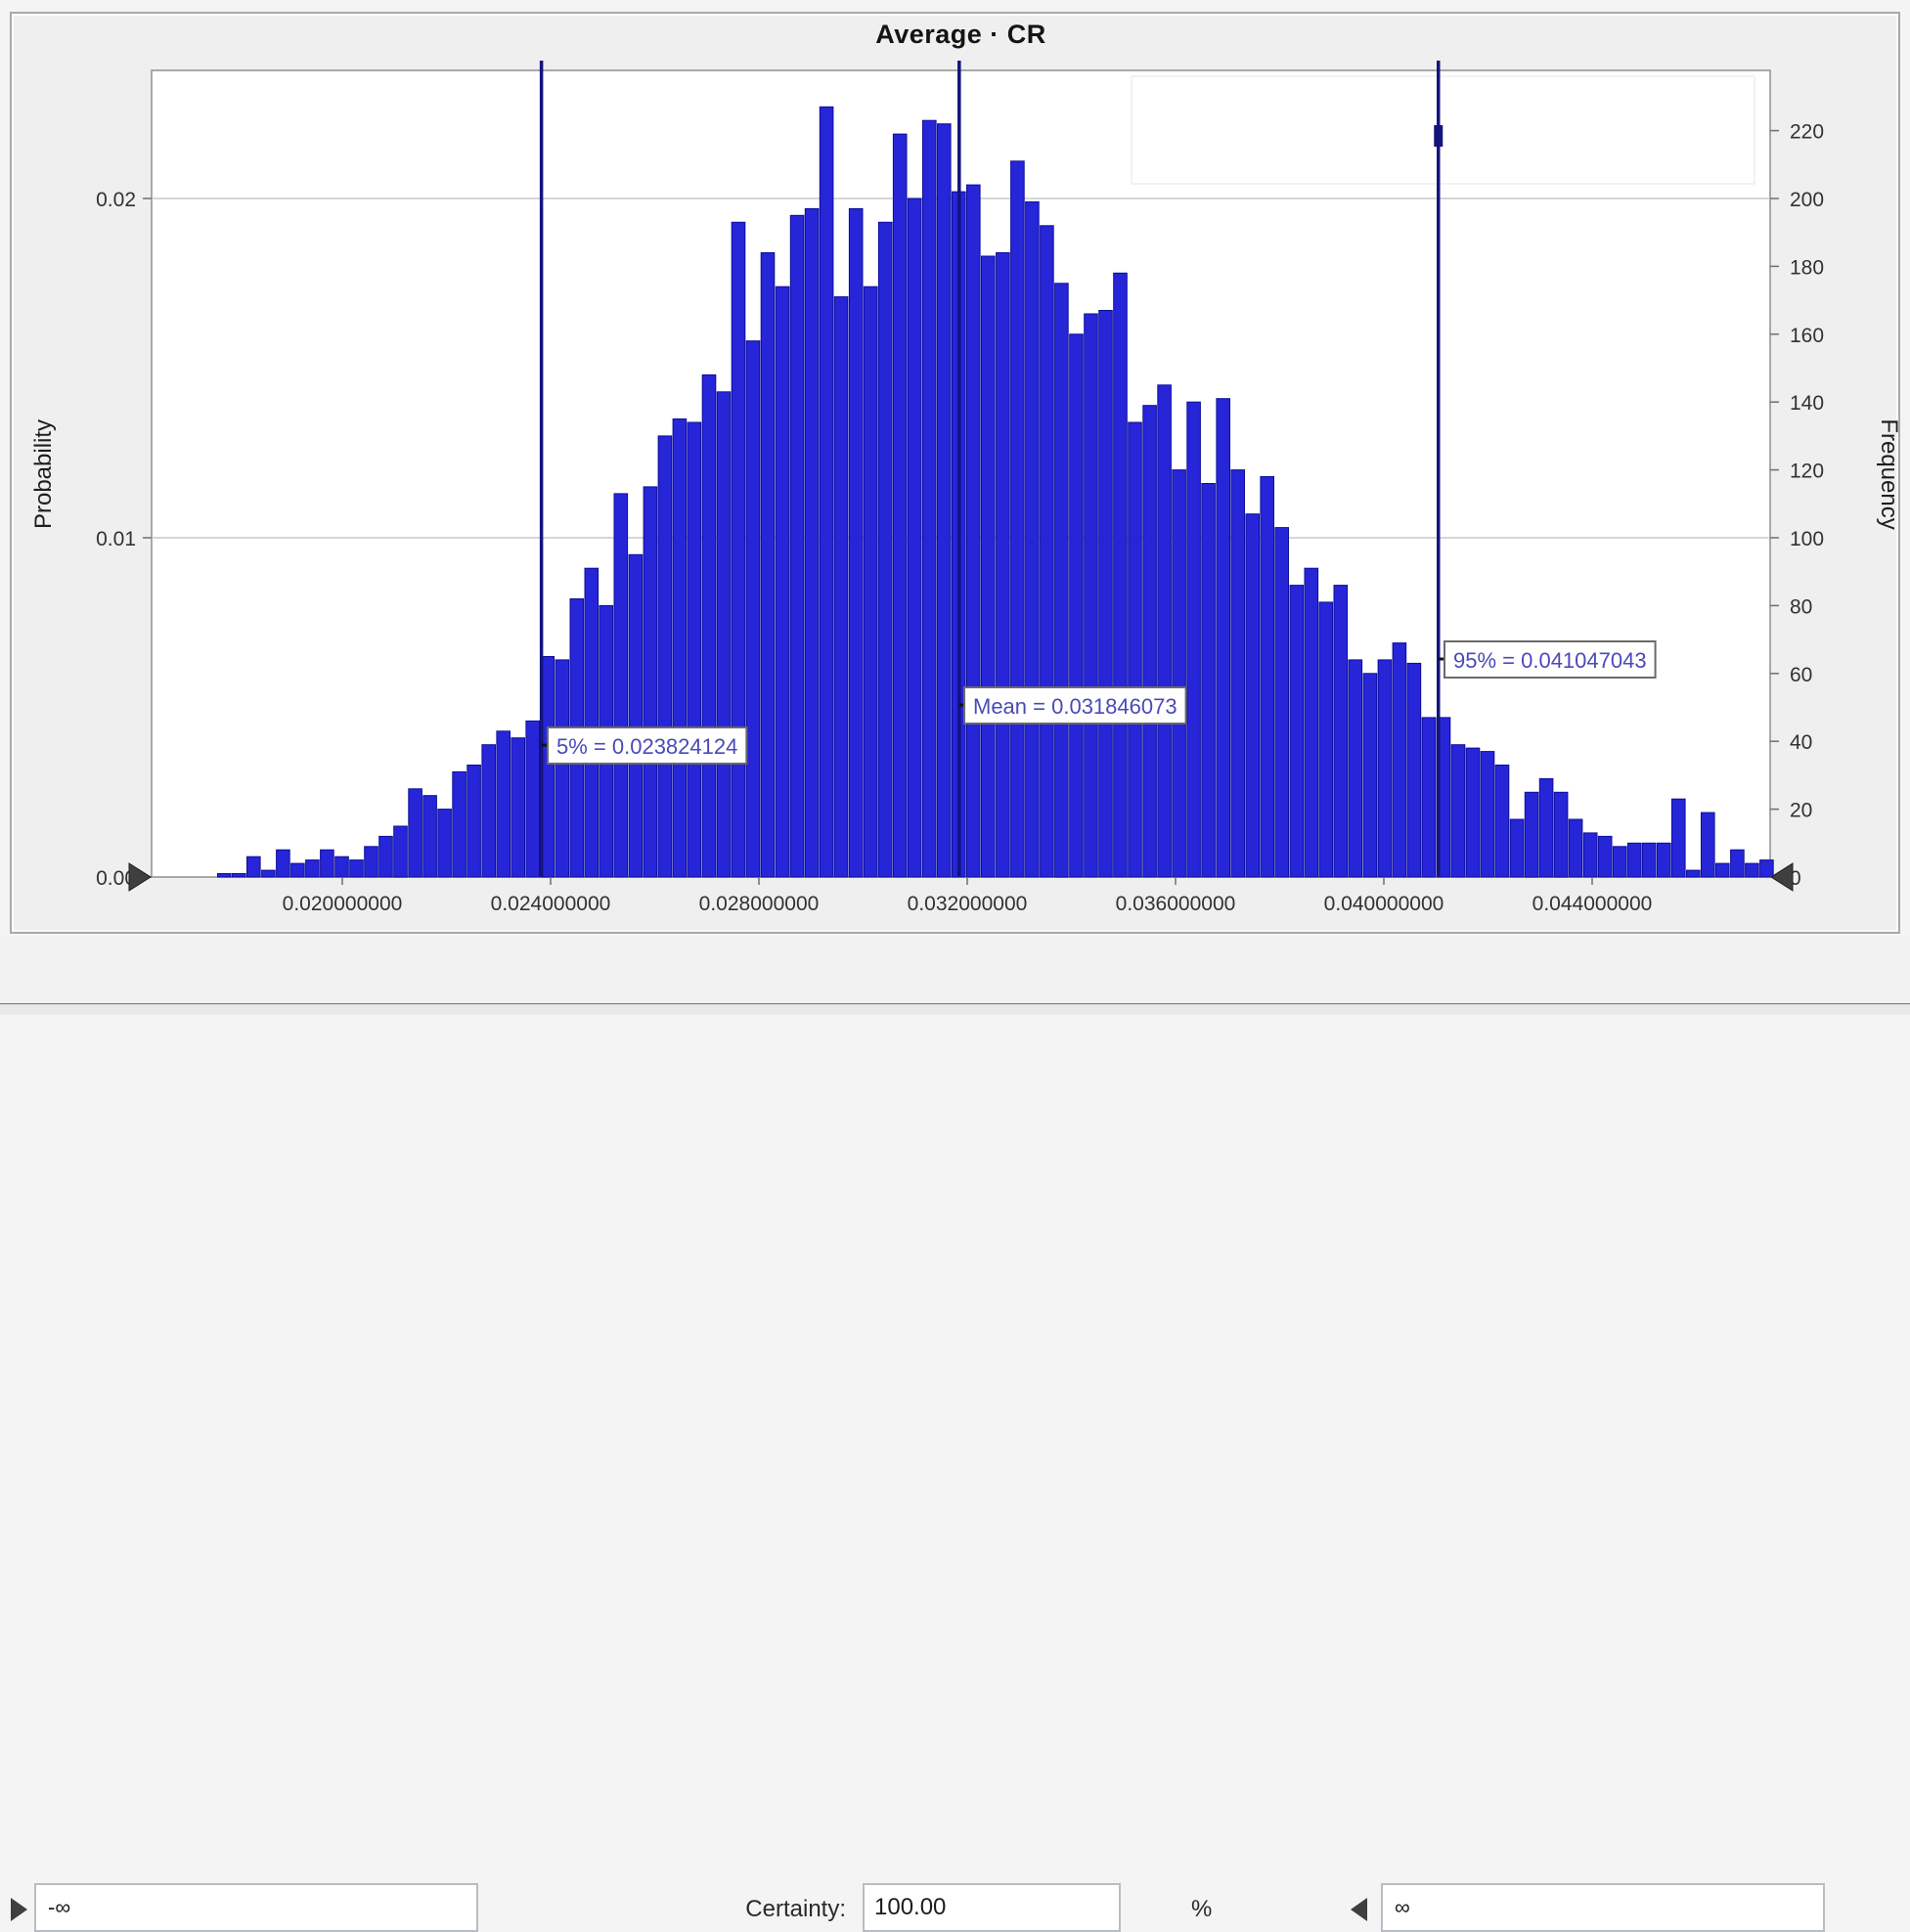 The height and width of the screenshot is (1932, 1910). Describe the element at coordinates (796, 1909) in the screenshot. I see `certainty-label: Certainty:` at that location.